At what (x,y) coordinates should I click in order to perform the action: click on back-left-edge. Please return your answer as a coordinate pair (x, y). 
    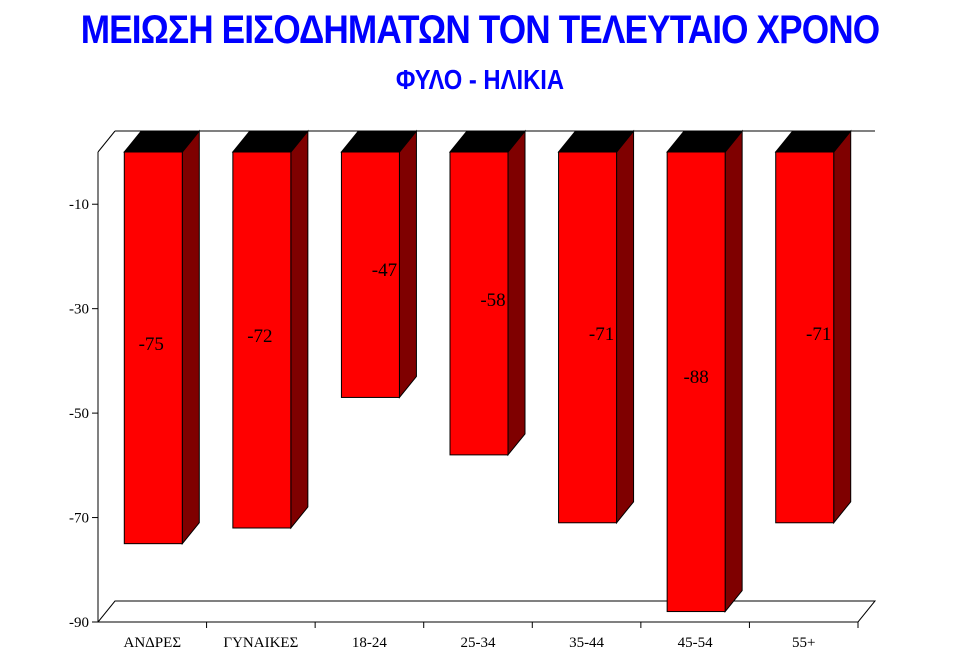
    Looking at the image, I should click on (106, 141).